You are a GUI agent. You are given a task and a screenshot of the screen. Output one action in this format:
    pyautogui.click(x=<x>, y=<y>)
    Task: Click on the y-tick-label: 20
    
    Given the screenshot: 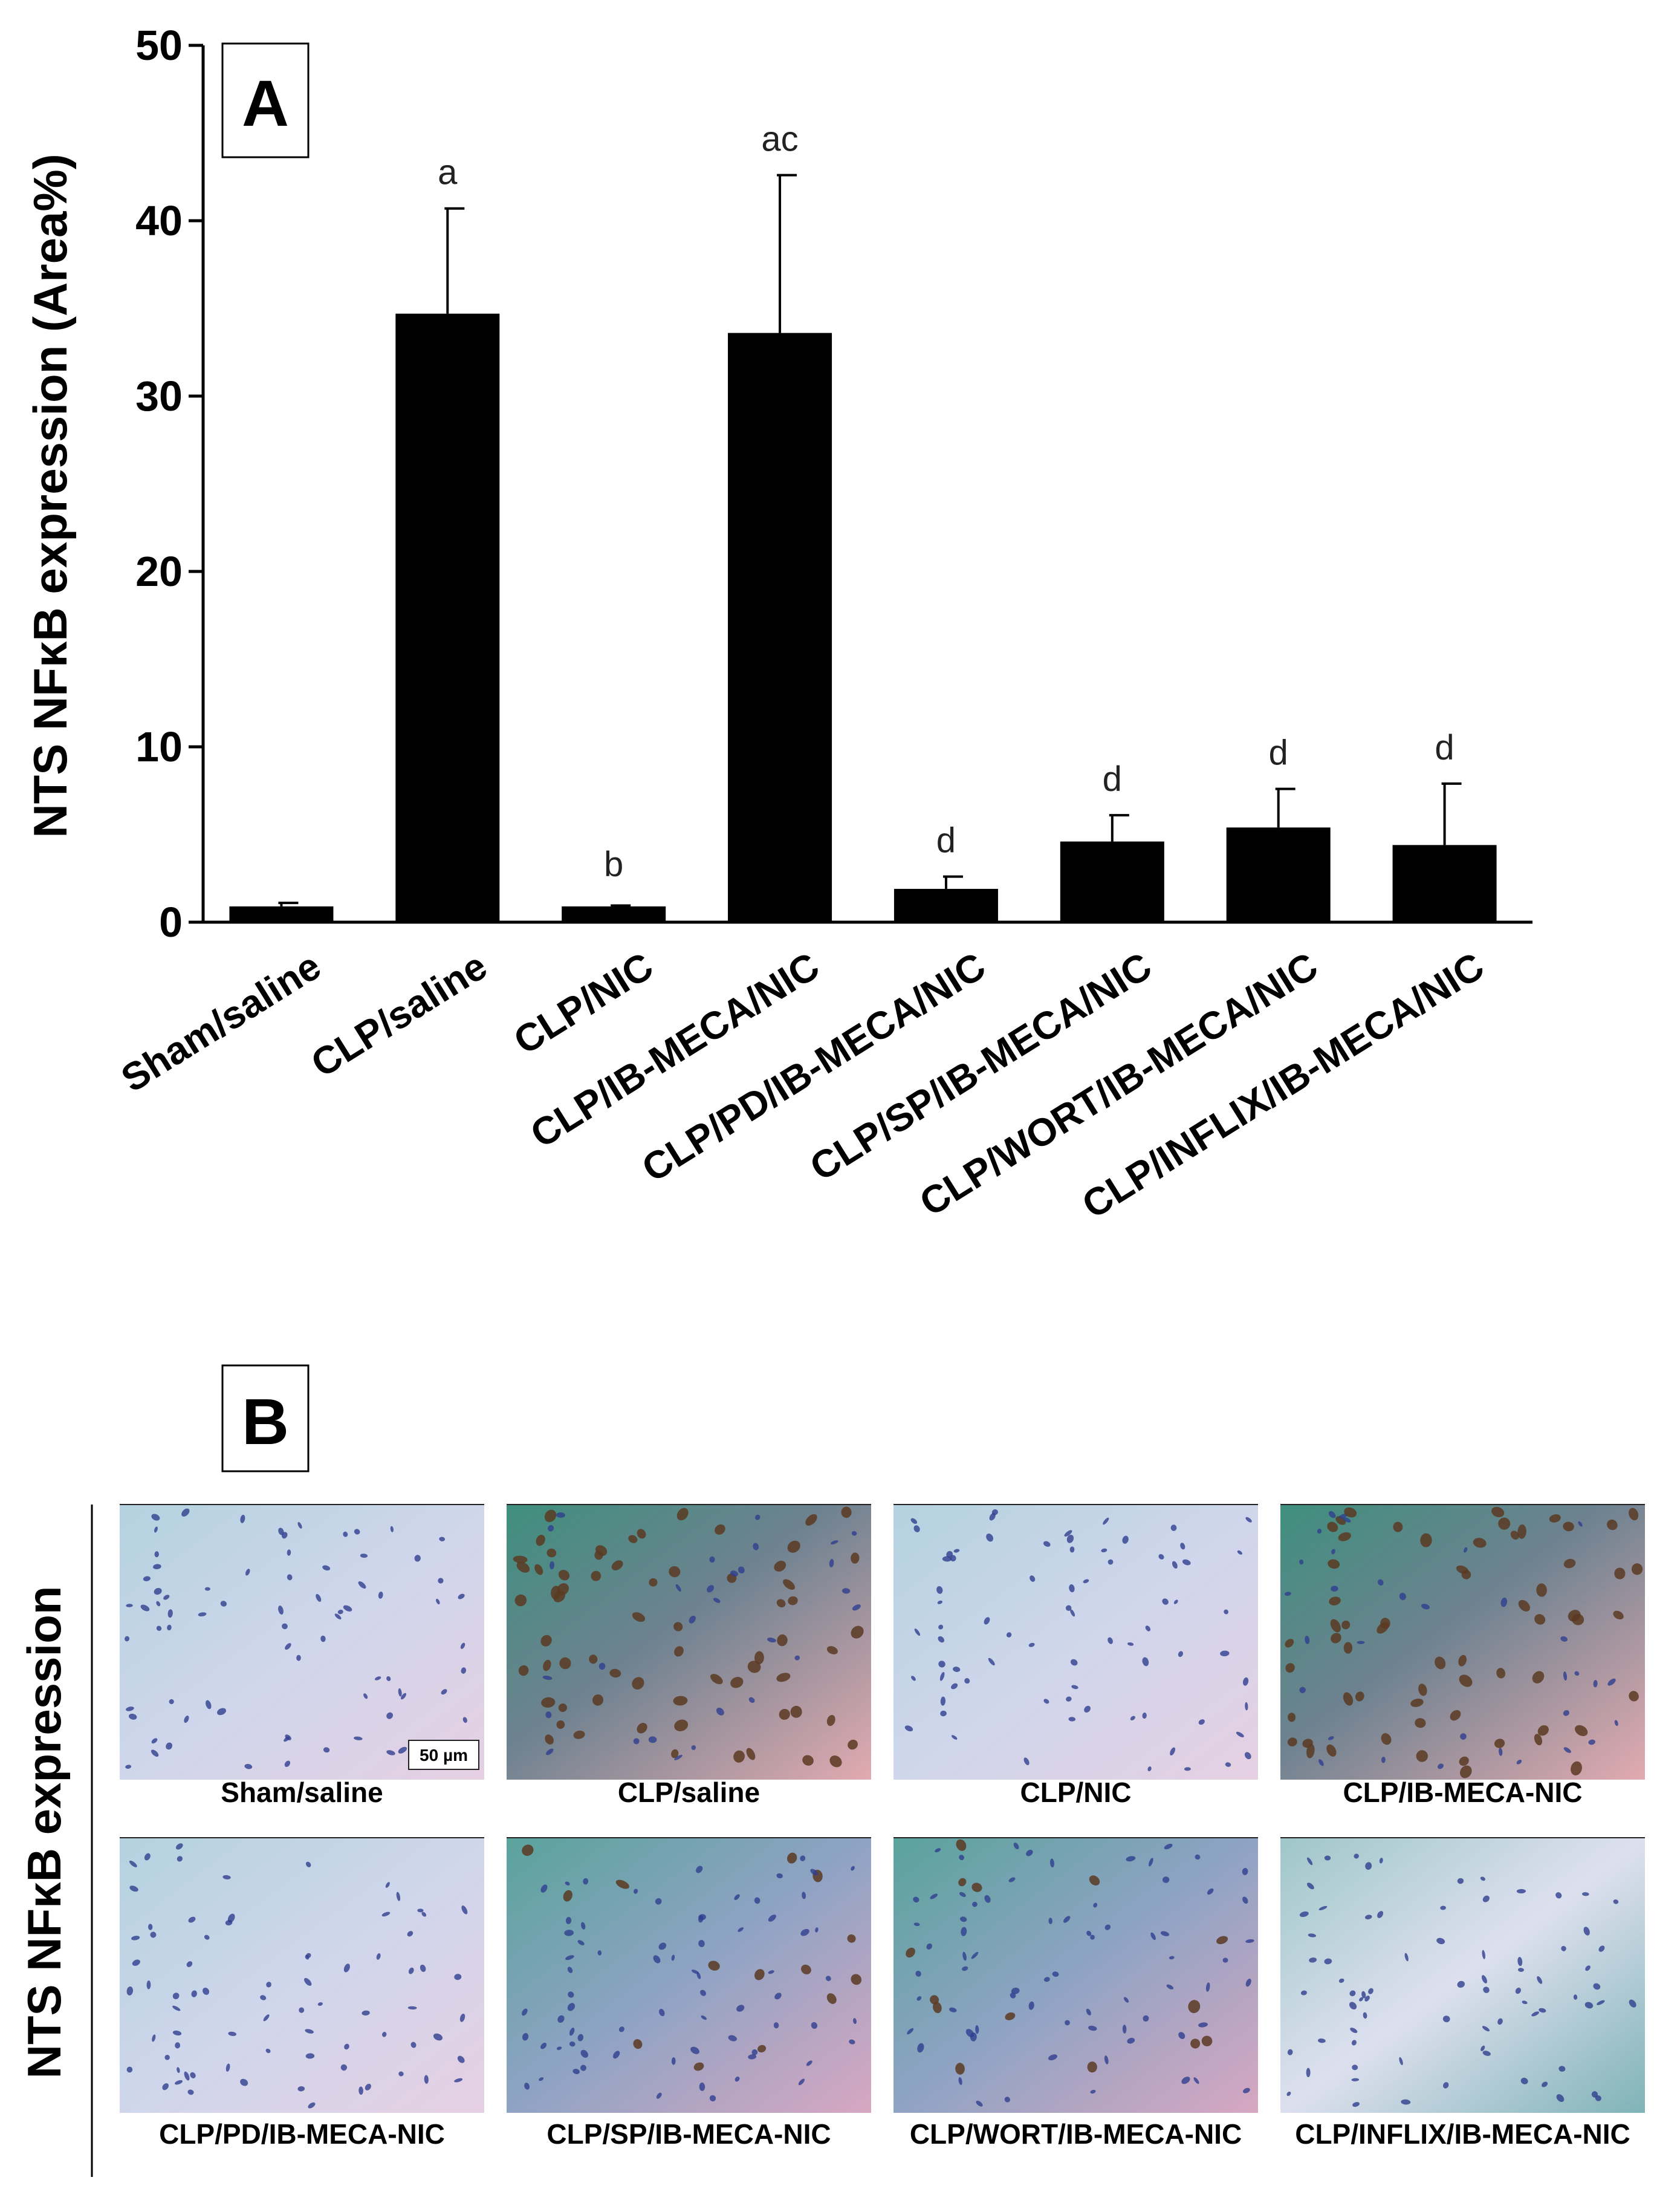 What is the action you would take?
    pyautogui.click(x=159, y=571)
    